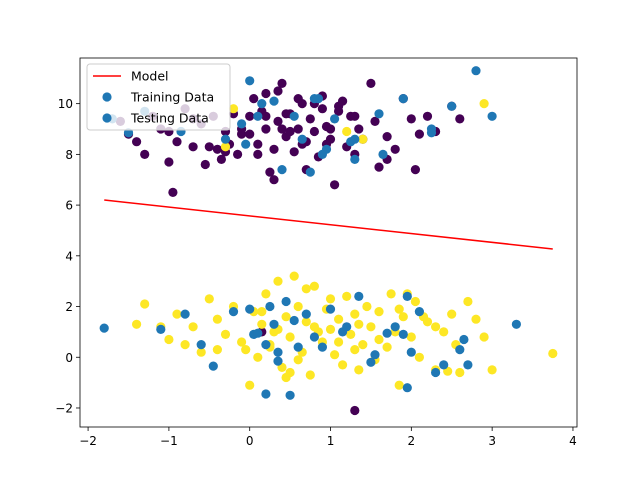  Describe the element at coordinates (492, 441) in the screenshot. I see `x-tick-label: 3` at that location.